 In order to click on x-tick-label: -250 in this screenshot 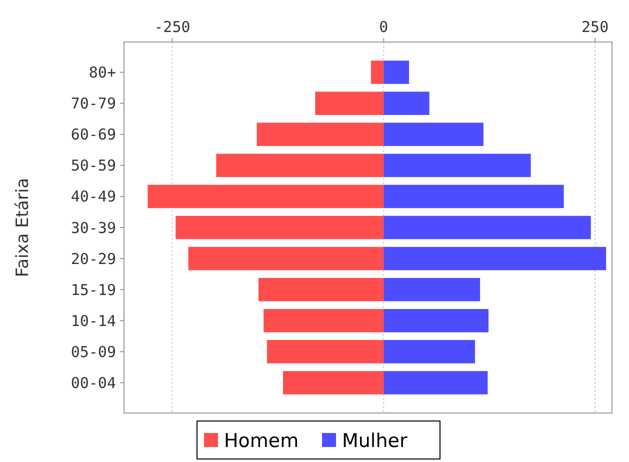, I will do `click(172, 27)`.